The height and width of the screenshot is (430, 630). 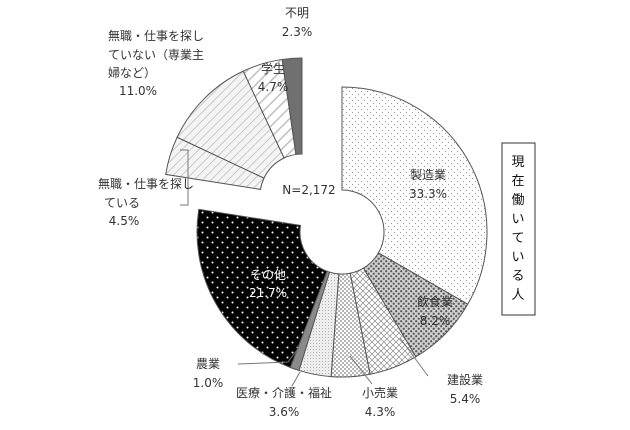 What do you see at coordinates (268, 275) in the screenshot?
I see `label-other-name: その他` at bounding box center [268, 275].